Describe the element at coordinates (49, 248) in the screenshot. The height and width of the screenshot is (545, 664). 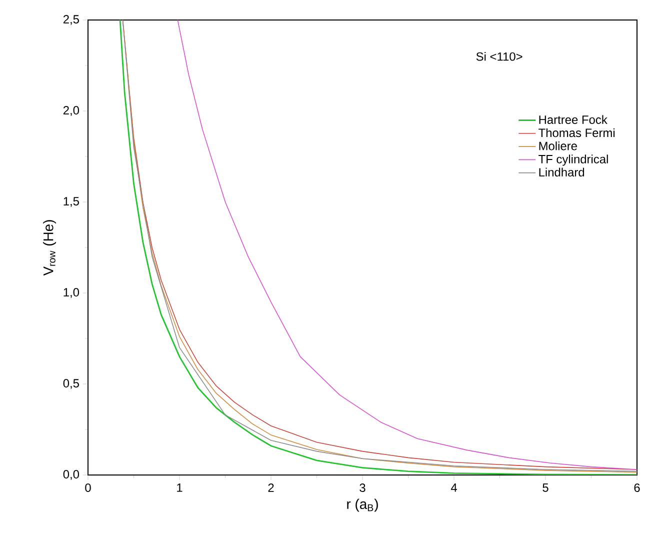
I see `y-axis-title: V$_{row}$ (He)` at that location.